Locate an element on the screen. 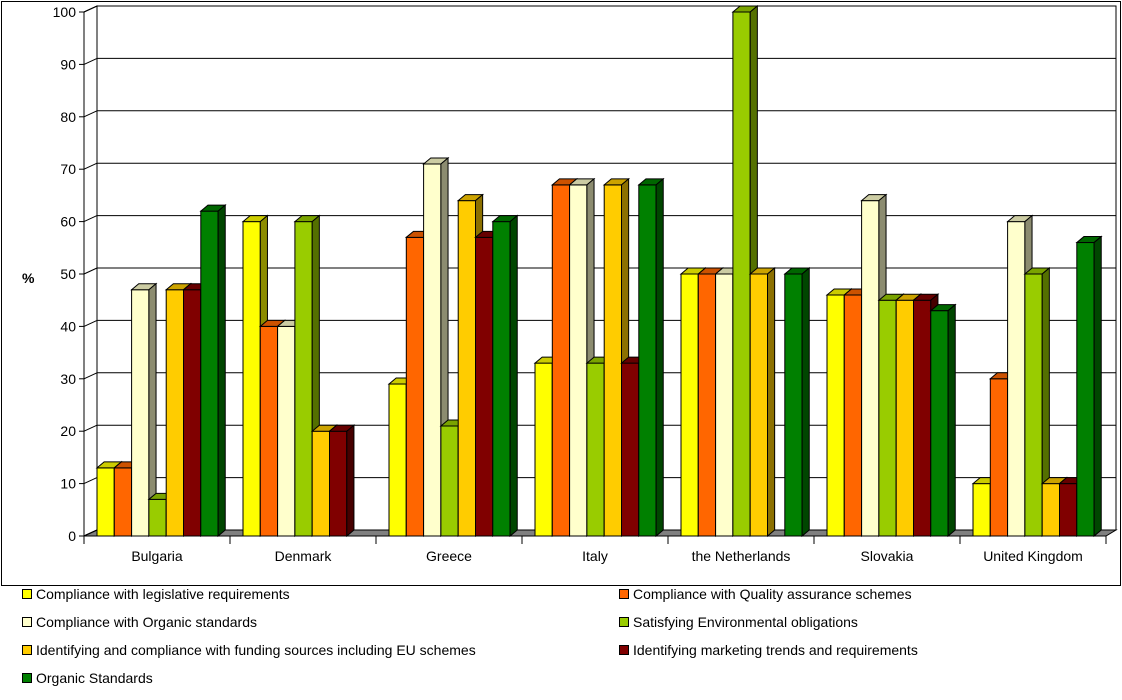  x-tick-label: United Kingdom is located at coordinates (1033, 556).